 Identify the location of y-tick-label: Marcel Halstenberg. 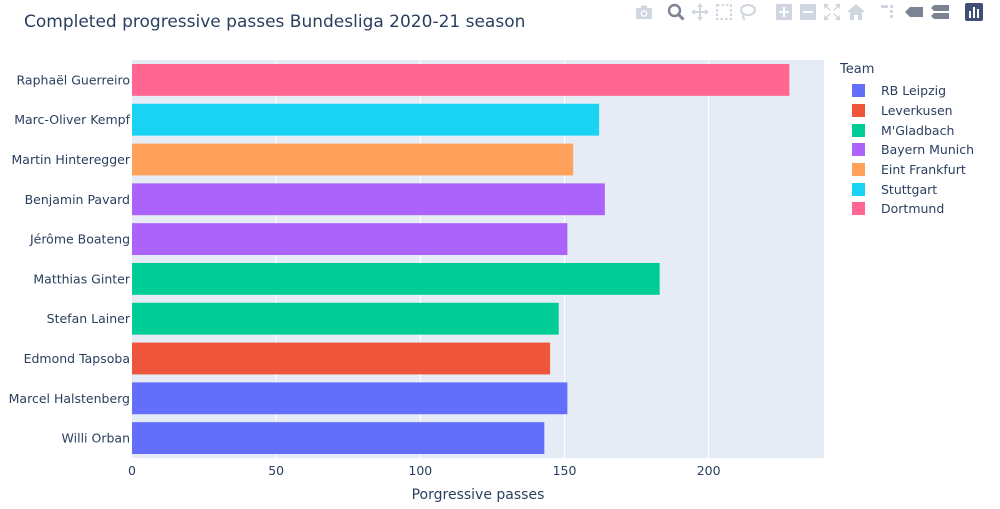
(69, 398).